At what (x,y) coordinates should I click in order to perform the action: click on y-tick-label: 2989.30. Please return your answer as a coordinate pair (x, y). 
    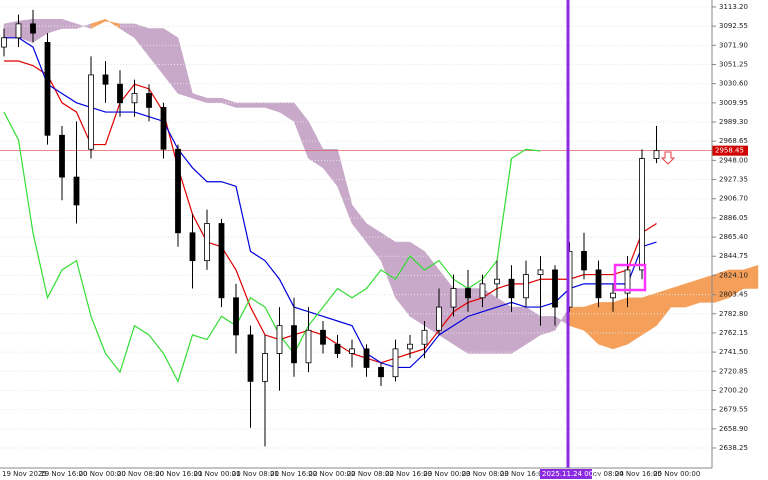
    Looking at the image, I should click on (733, 122).